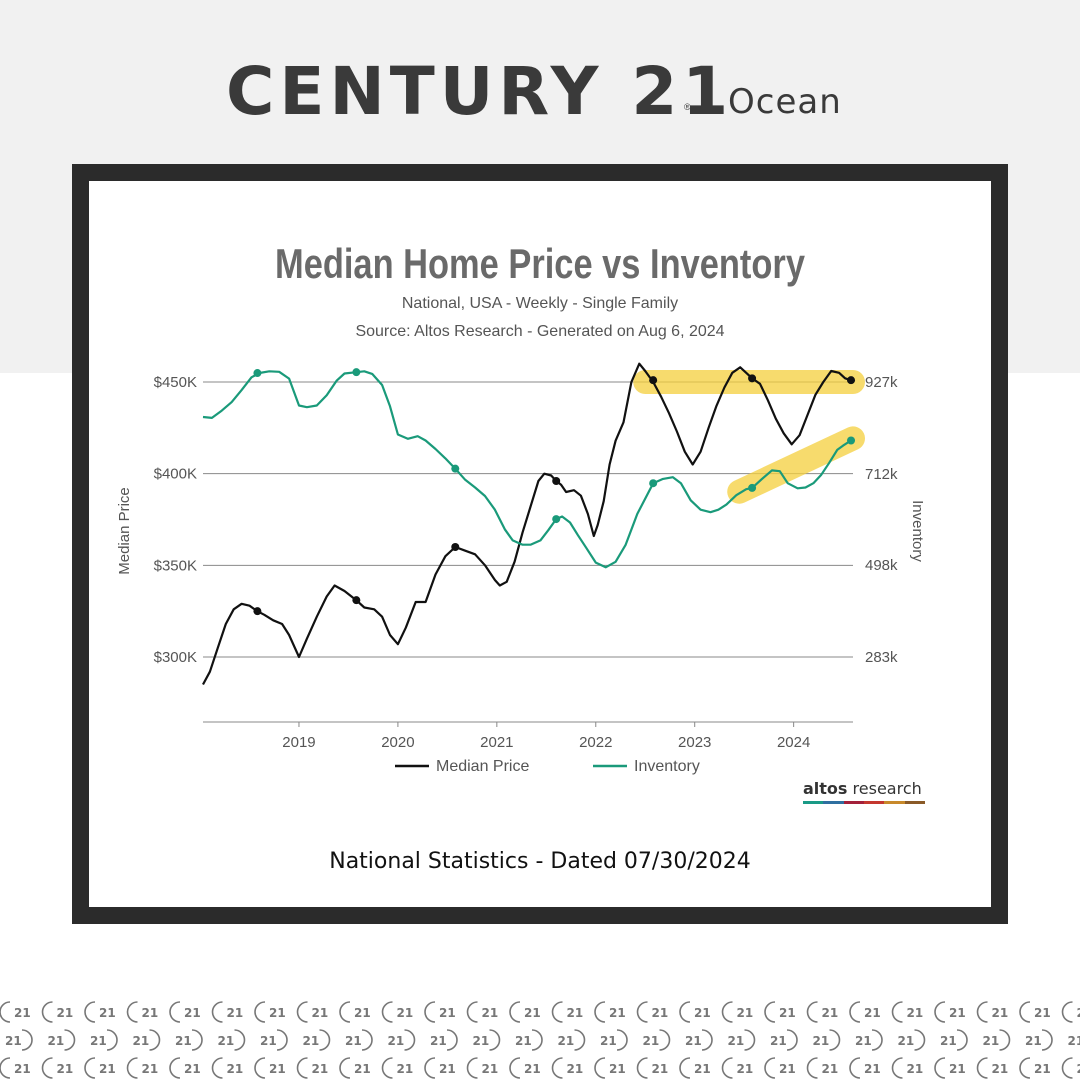 This screenshot has width=1080, height=1080. I want to click on chart-subtitle: National, USA - Weekly - Single Family, so click(540, 303).